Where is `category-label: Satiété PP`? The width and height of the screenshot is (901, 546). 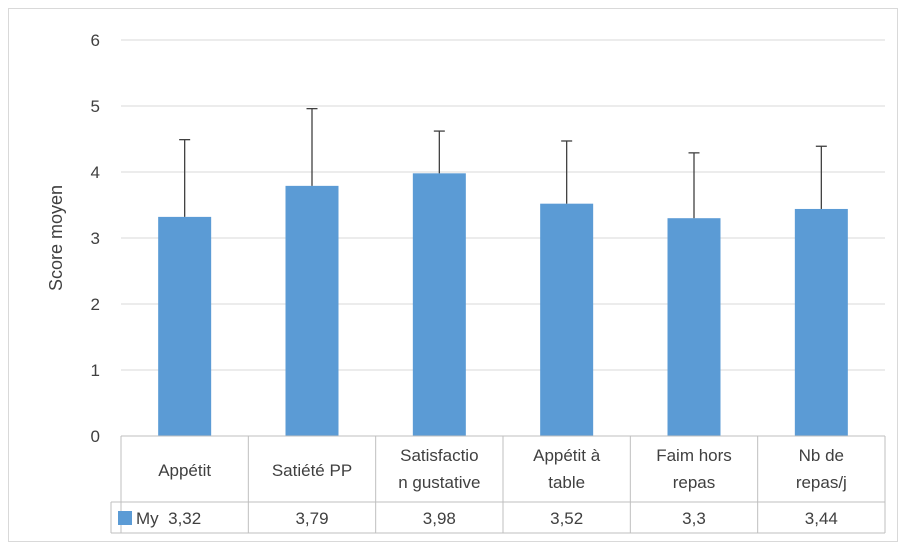
category-label: Satiété PP is located at coordinates (312, 470).